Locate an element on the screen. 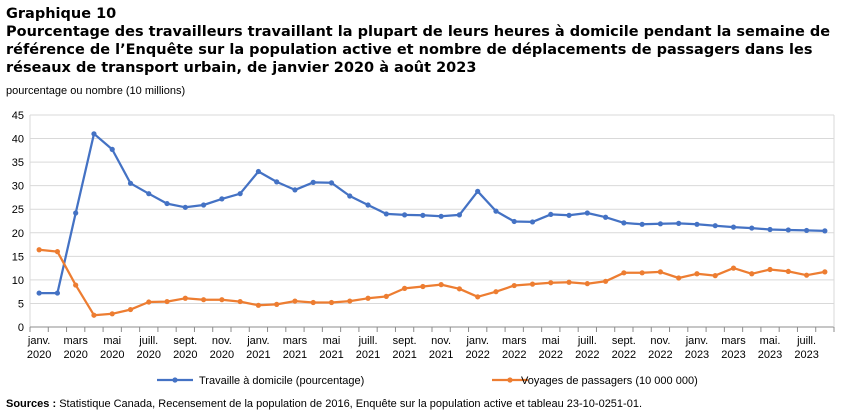 The width and height of the screenshot is (850, 416). x-tick-label: sept. 2022 is located at coordinates (624, 348).